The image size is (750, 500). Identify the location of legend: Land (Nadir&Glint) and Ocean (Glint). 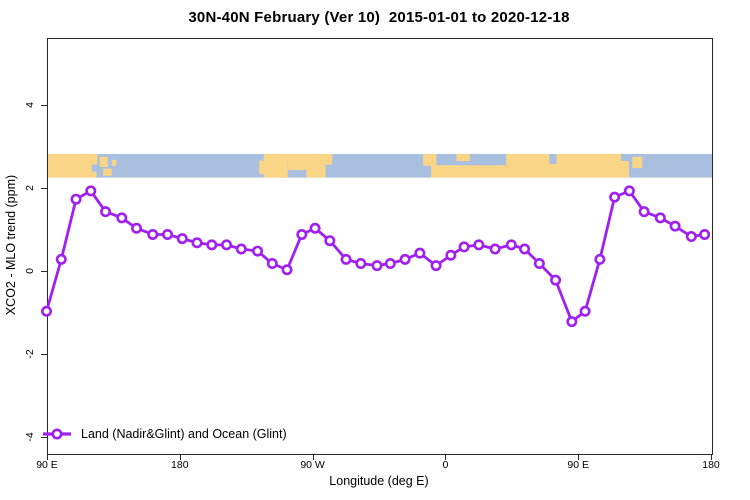
(164, 434).